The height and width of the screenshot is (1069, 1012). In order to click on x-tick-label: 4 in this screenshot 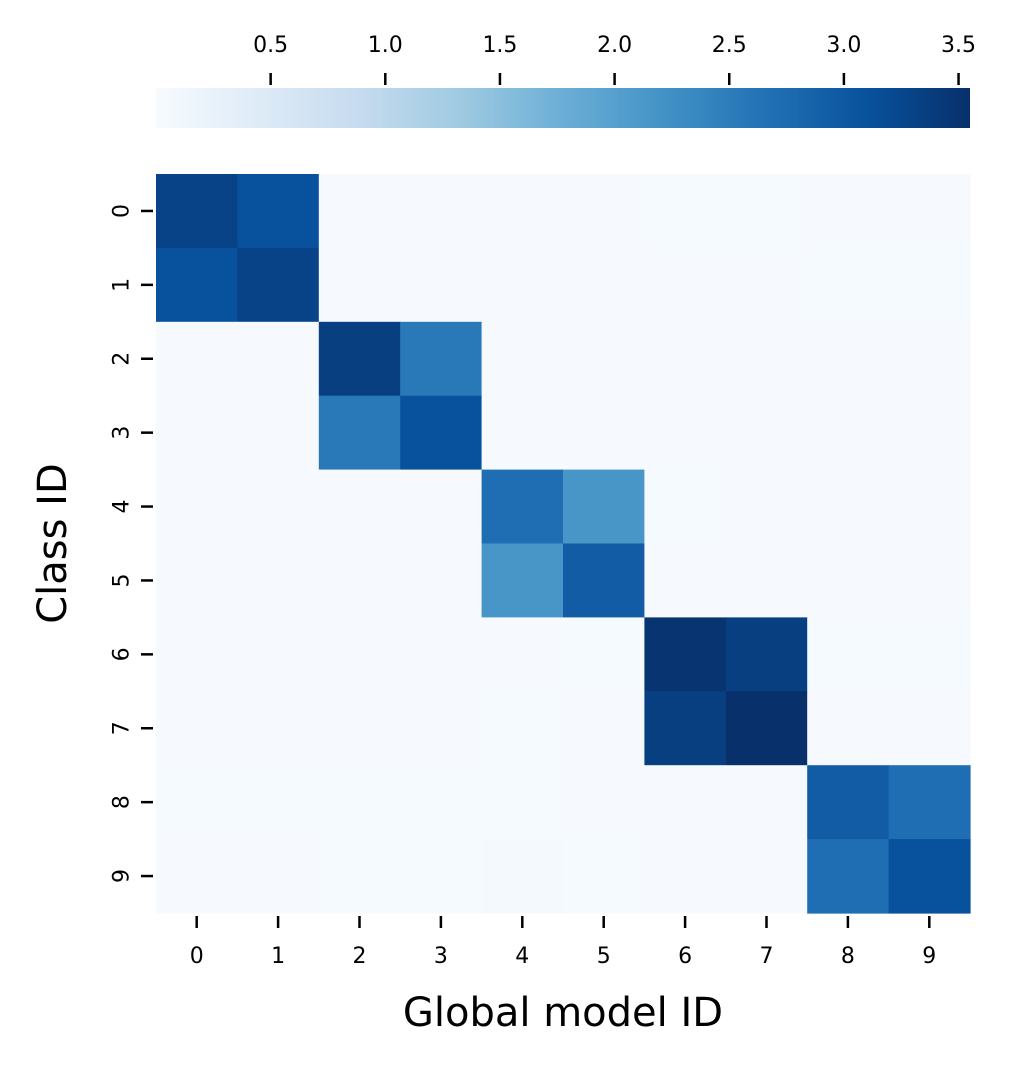, I will do `click(522, 956)`.